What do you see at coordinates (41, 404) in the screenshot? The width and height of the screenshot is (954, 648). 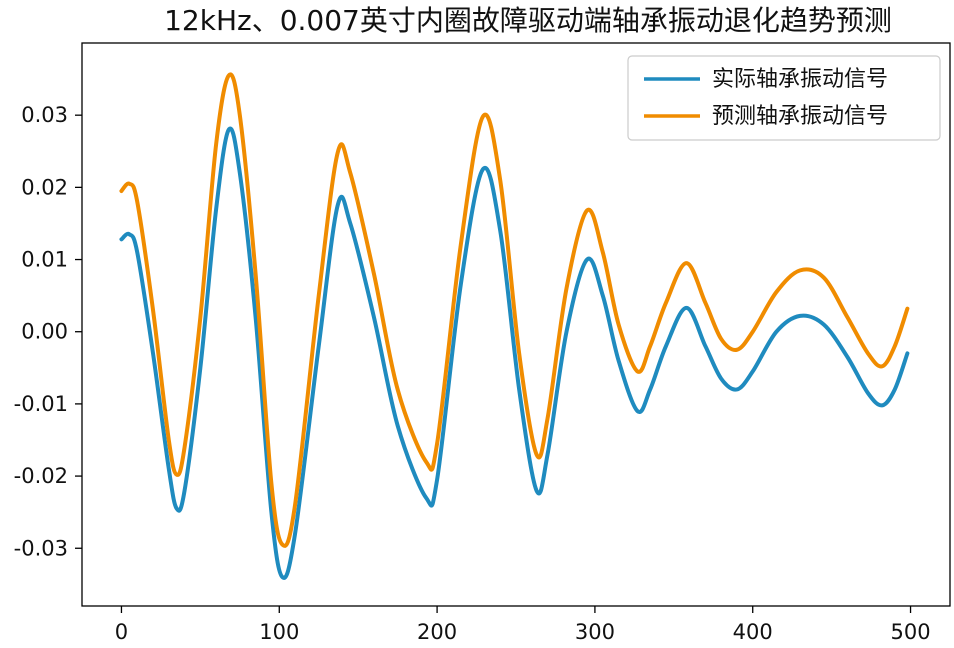 I see `y-tick-label: -0.01` at bounding box center [41, 404].